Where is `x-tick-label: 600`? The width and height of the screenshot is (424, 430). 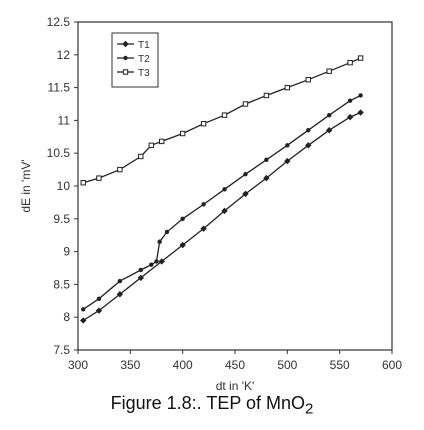 x-tick-label: 600 is located at coordinates (392, 365).